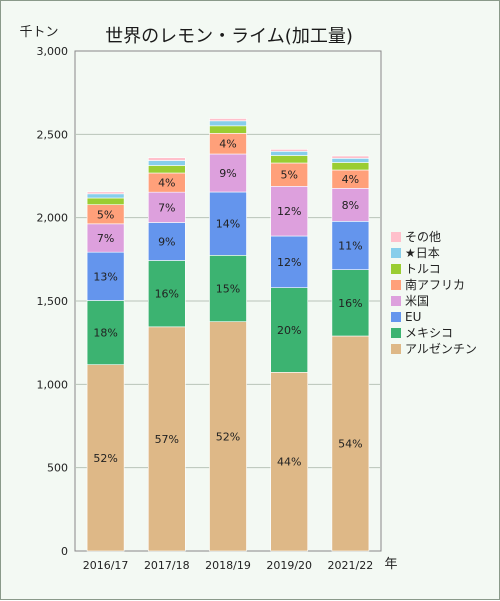  Describe the element at coordinates (228, 289) in the screenshot. I see `bar-value-label: 15%` at that location.